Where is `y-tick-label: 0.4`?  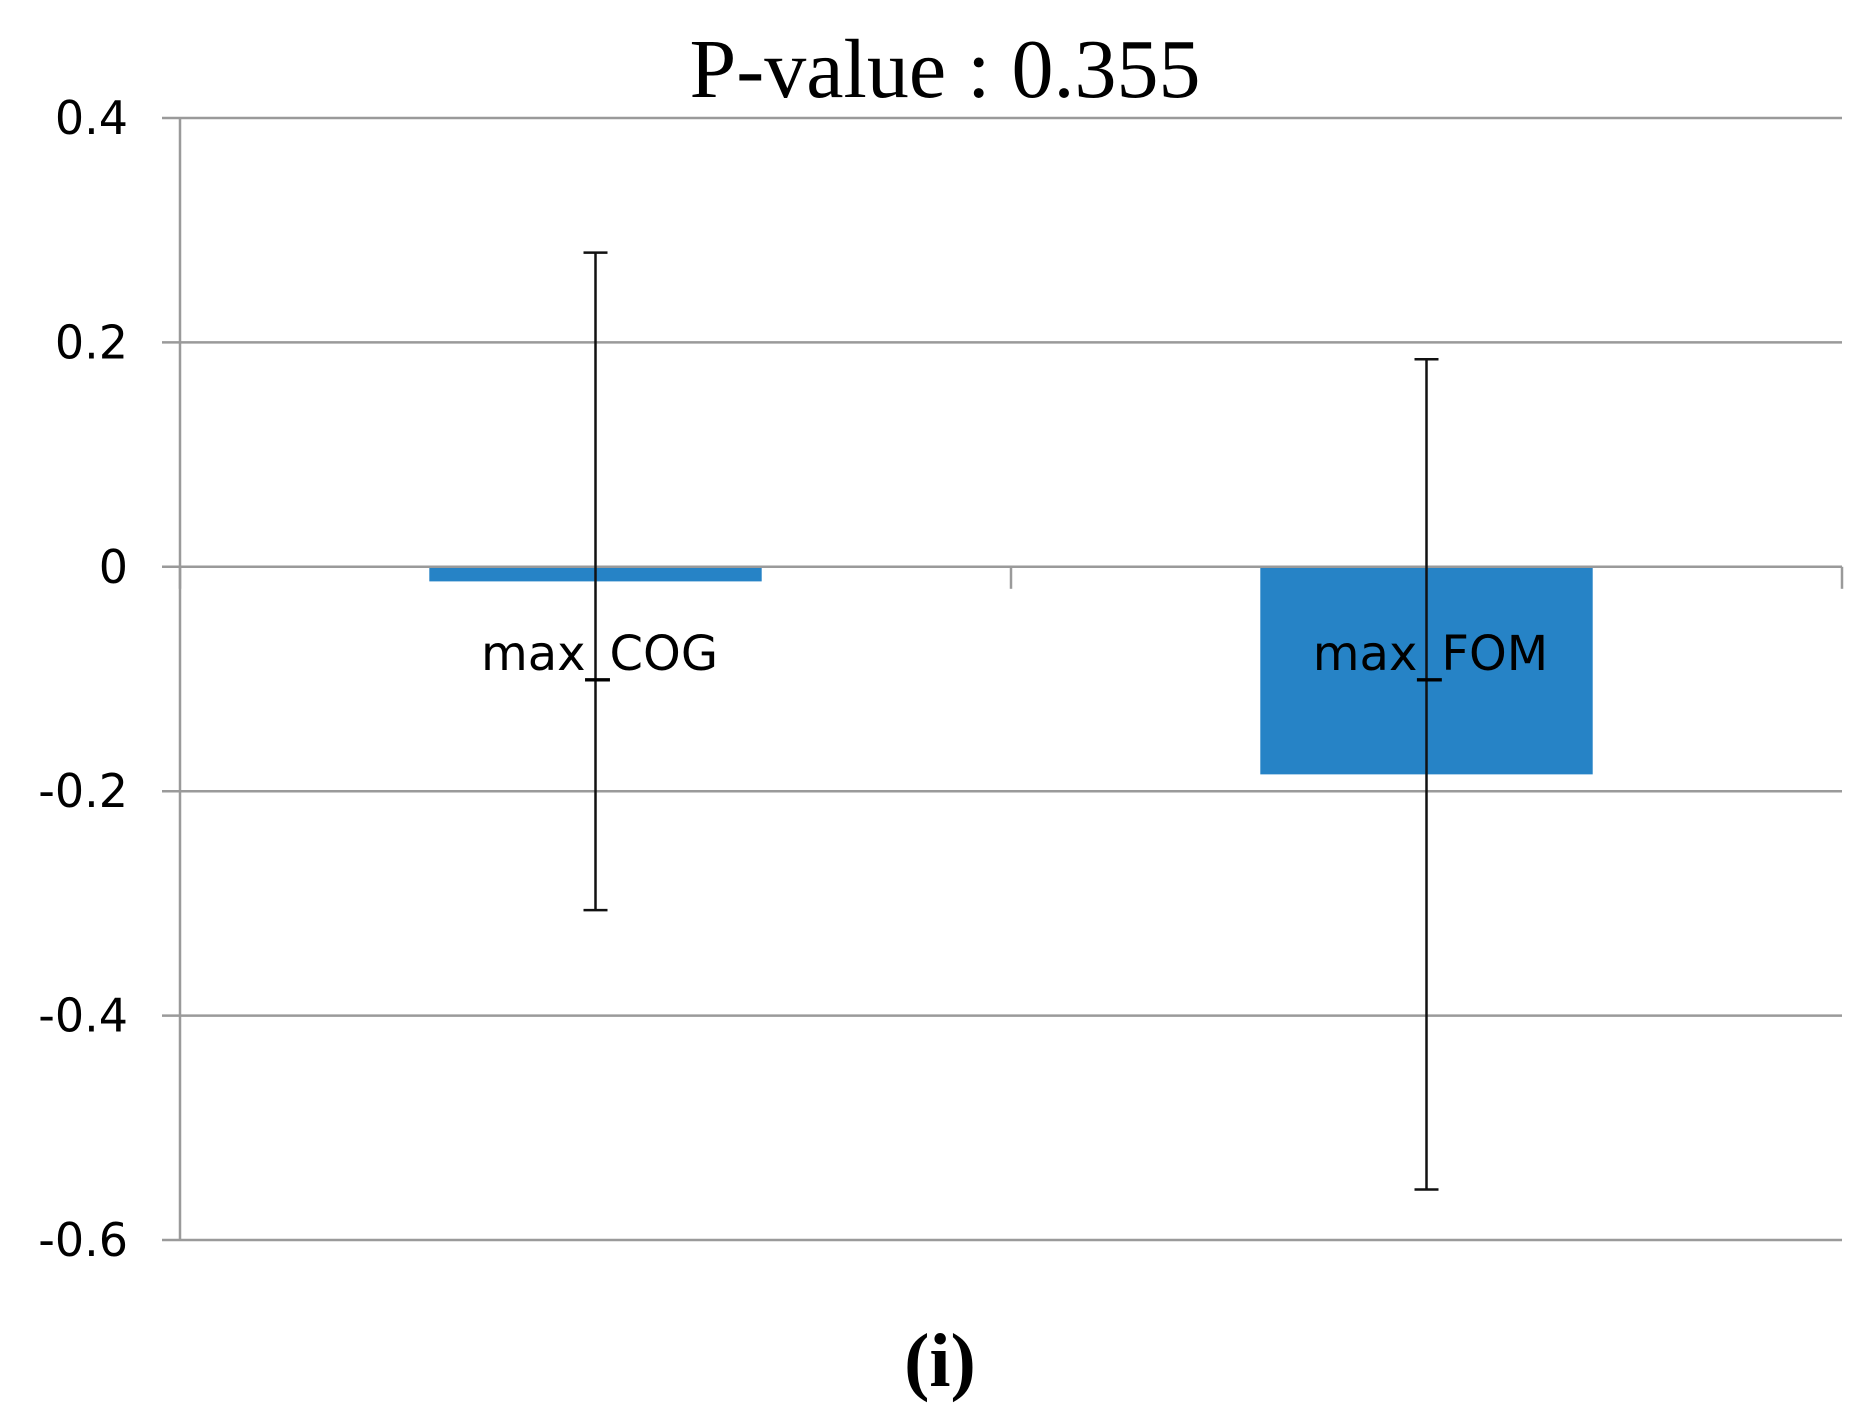 y-tick-label: 0.4 is located at coordinates (91, 118).